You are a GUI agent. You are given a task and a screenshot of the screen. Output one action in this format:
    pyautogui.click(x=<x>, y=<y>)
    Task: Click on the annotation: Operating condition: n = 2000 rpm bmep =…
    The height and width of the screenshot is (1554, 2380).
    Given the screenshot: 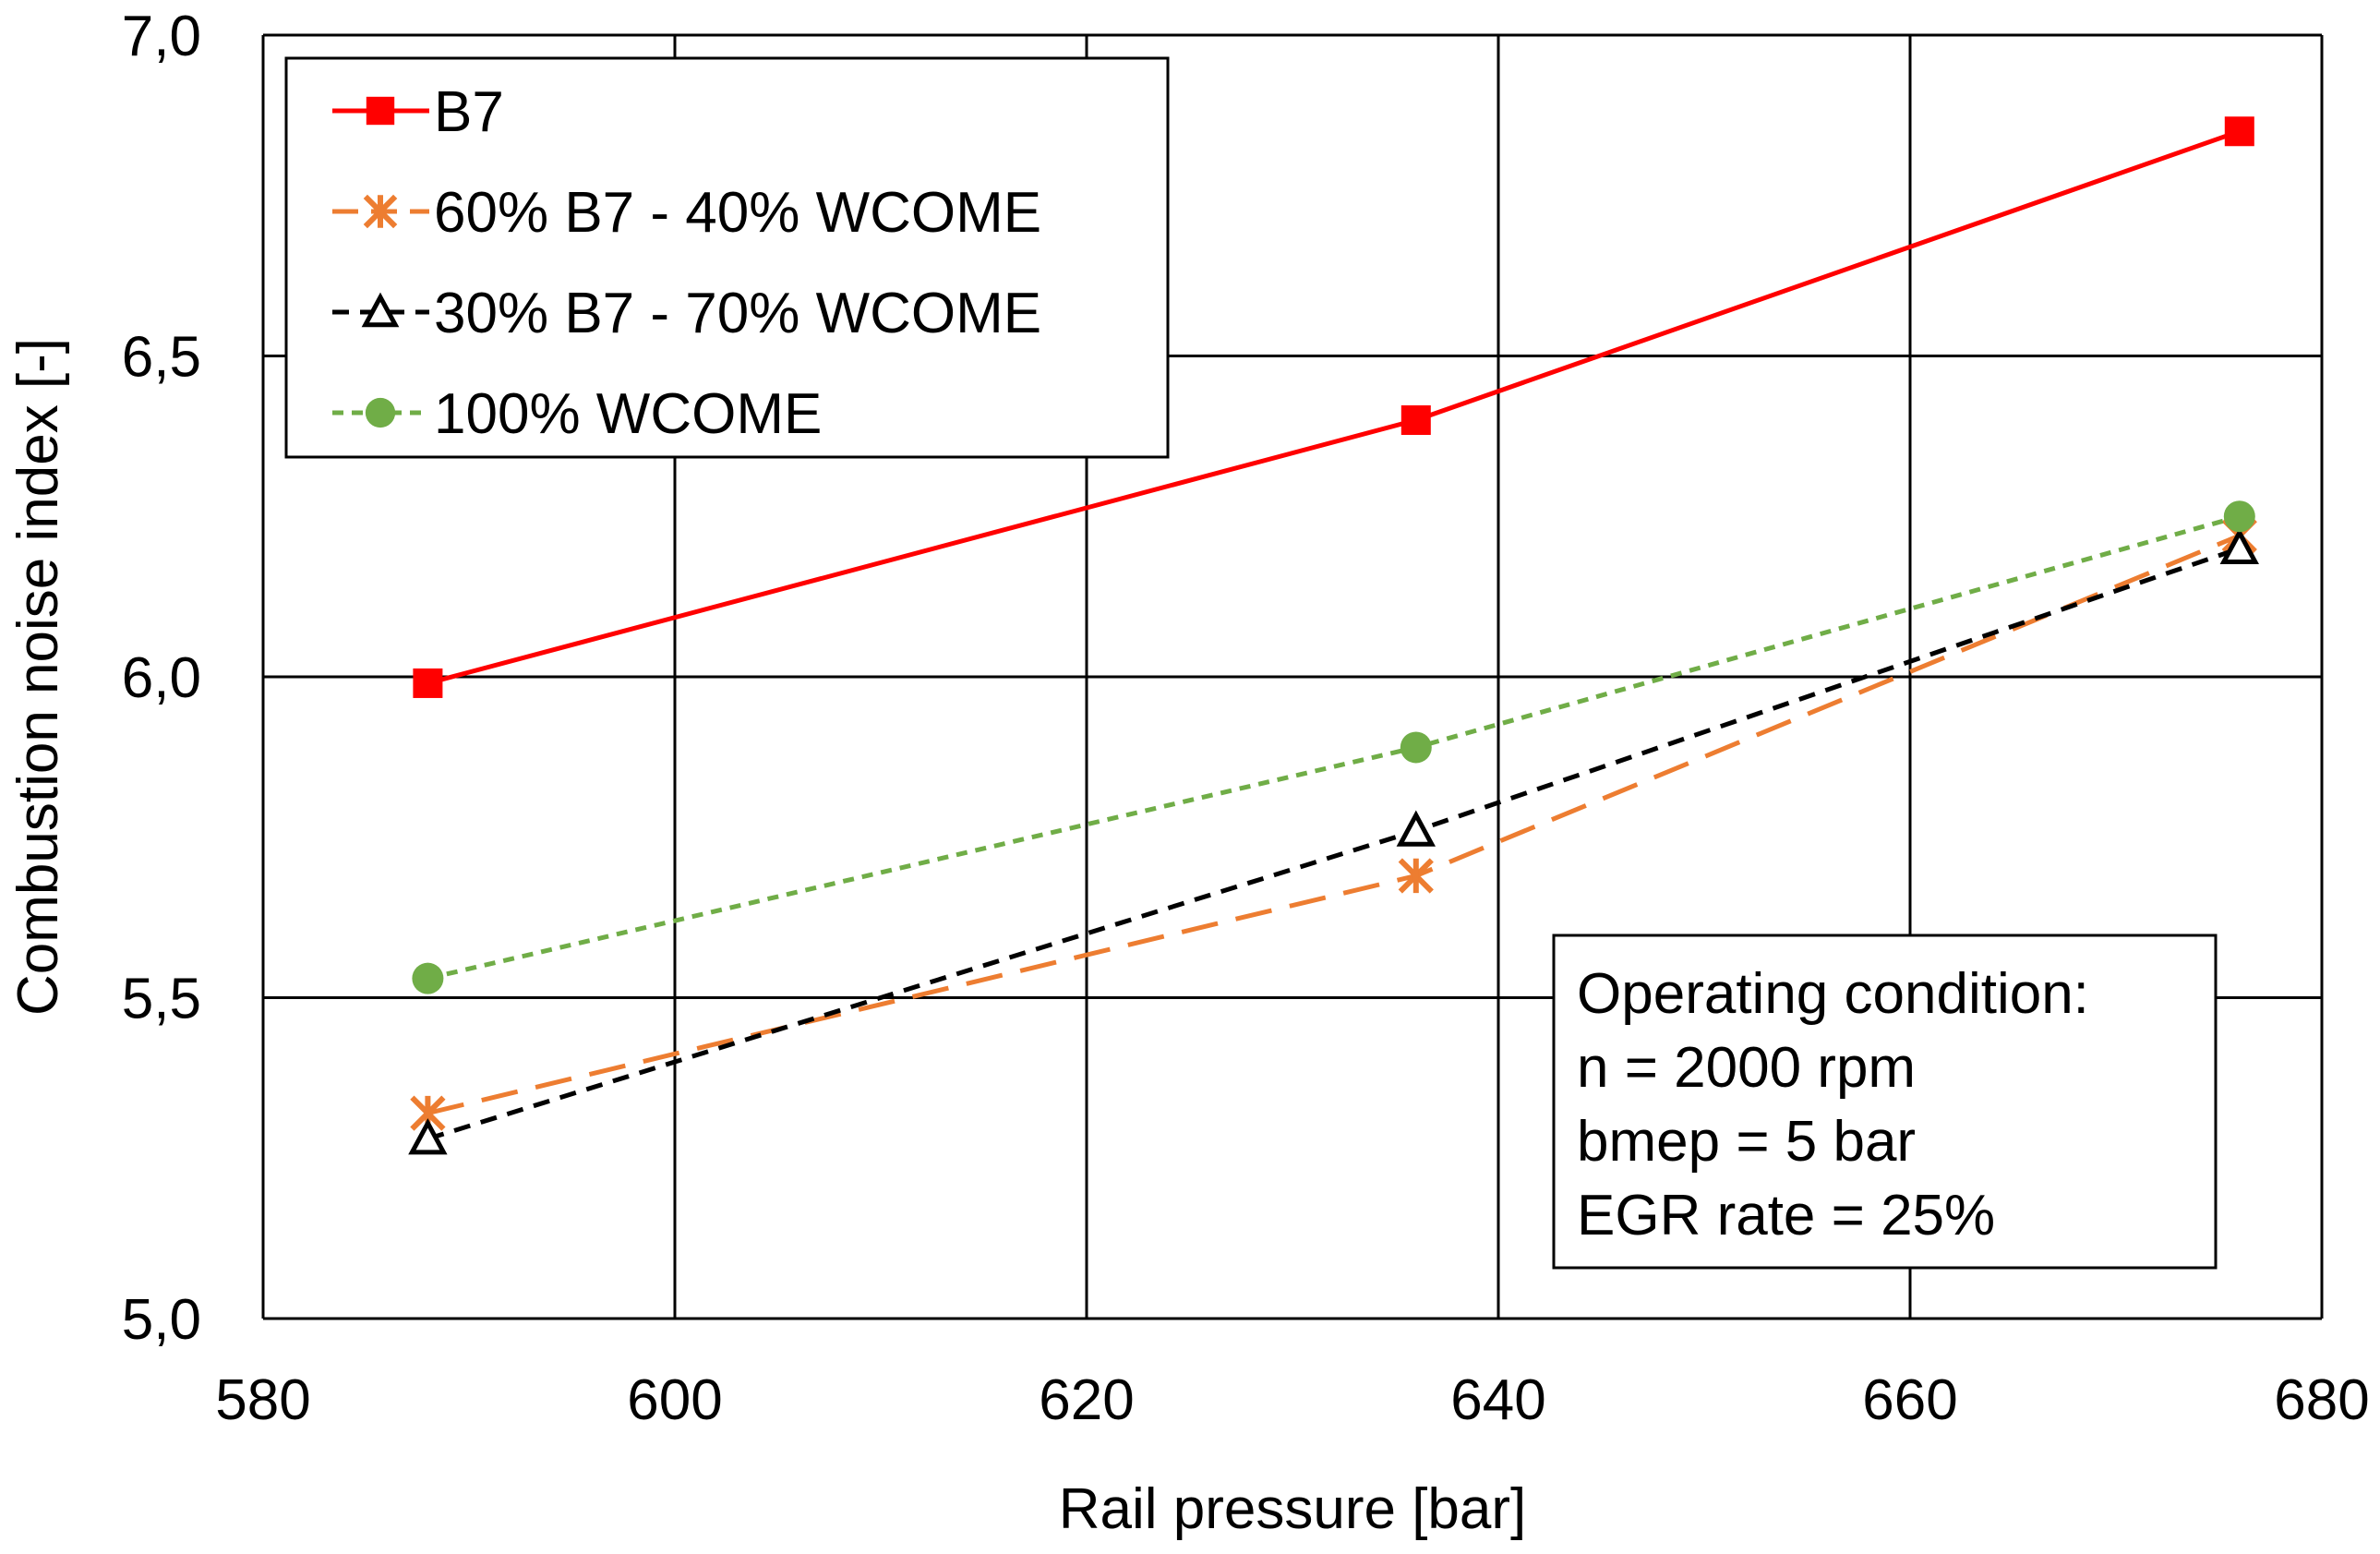 What is the action you would take?
    pyautogui.click(x=1885, y=1102)
    